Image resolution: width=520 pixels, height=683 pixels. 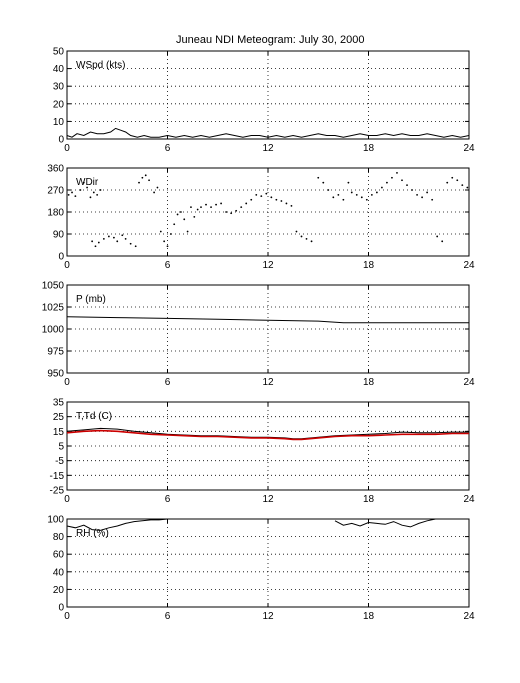 I want to click on panel-4: 0 6 12 18 24 -25 -15 -5 5 15 25 35 T,Td (C), so click(x=262, y=452).